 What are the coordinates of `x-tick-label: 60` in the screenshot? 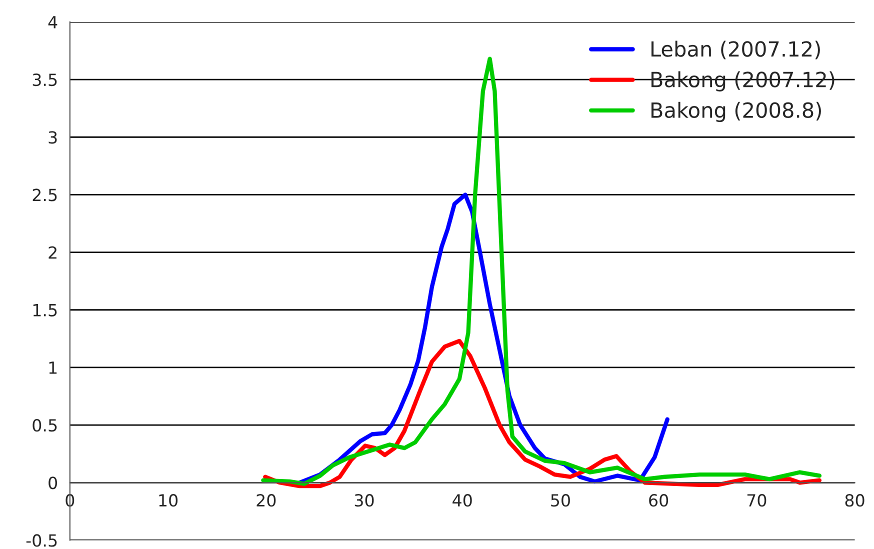 It's located at (658, 500).